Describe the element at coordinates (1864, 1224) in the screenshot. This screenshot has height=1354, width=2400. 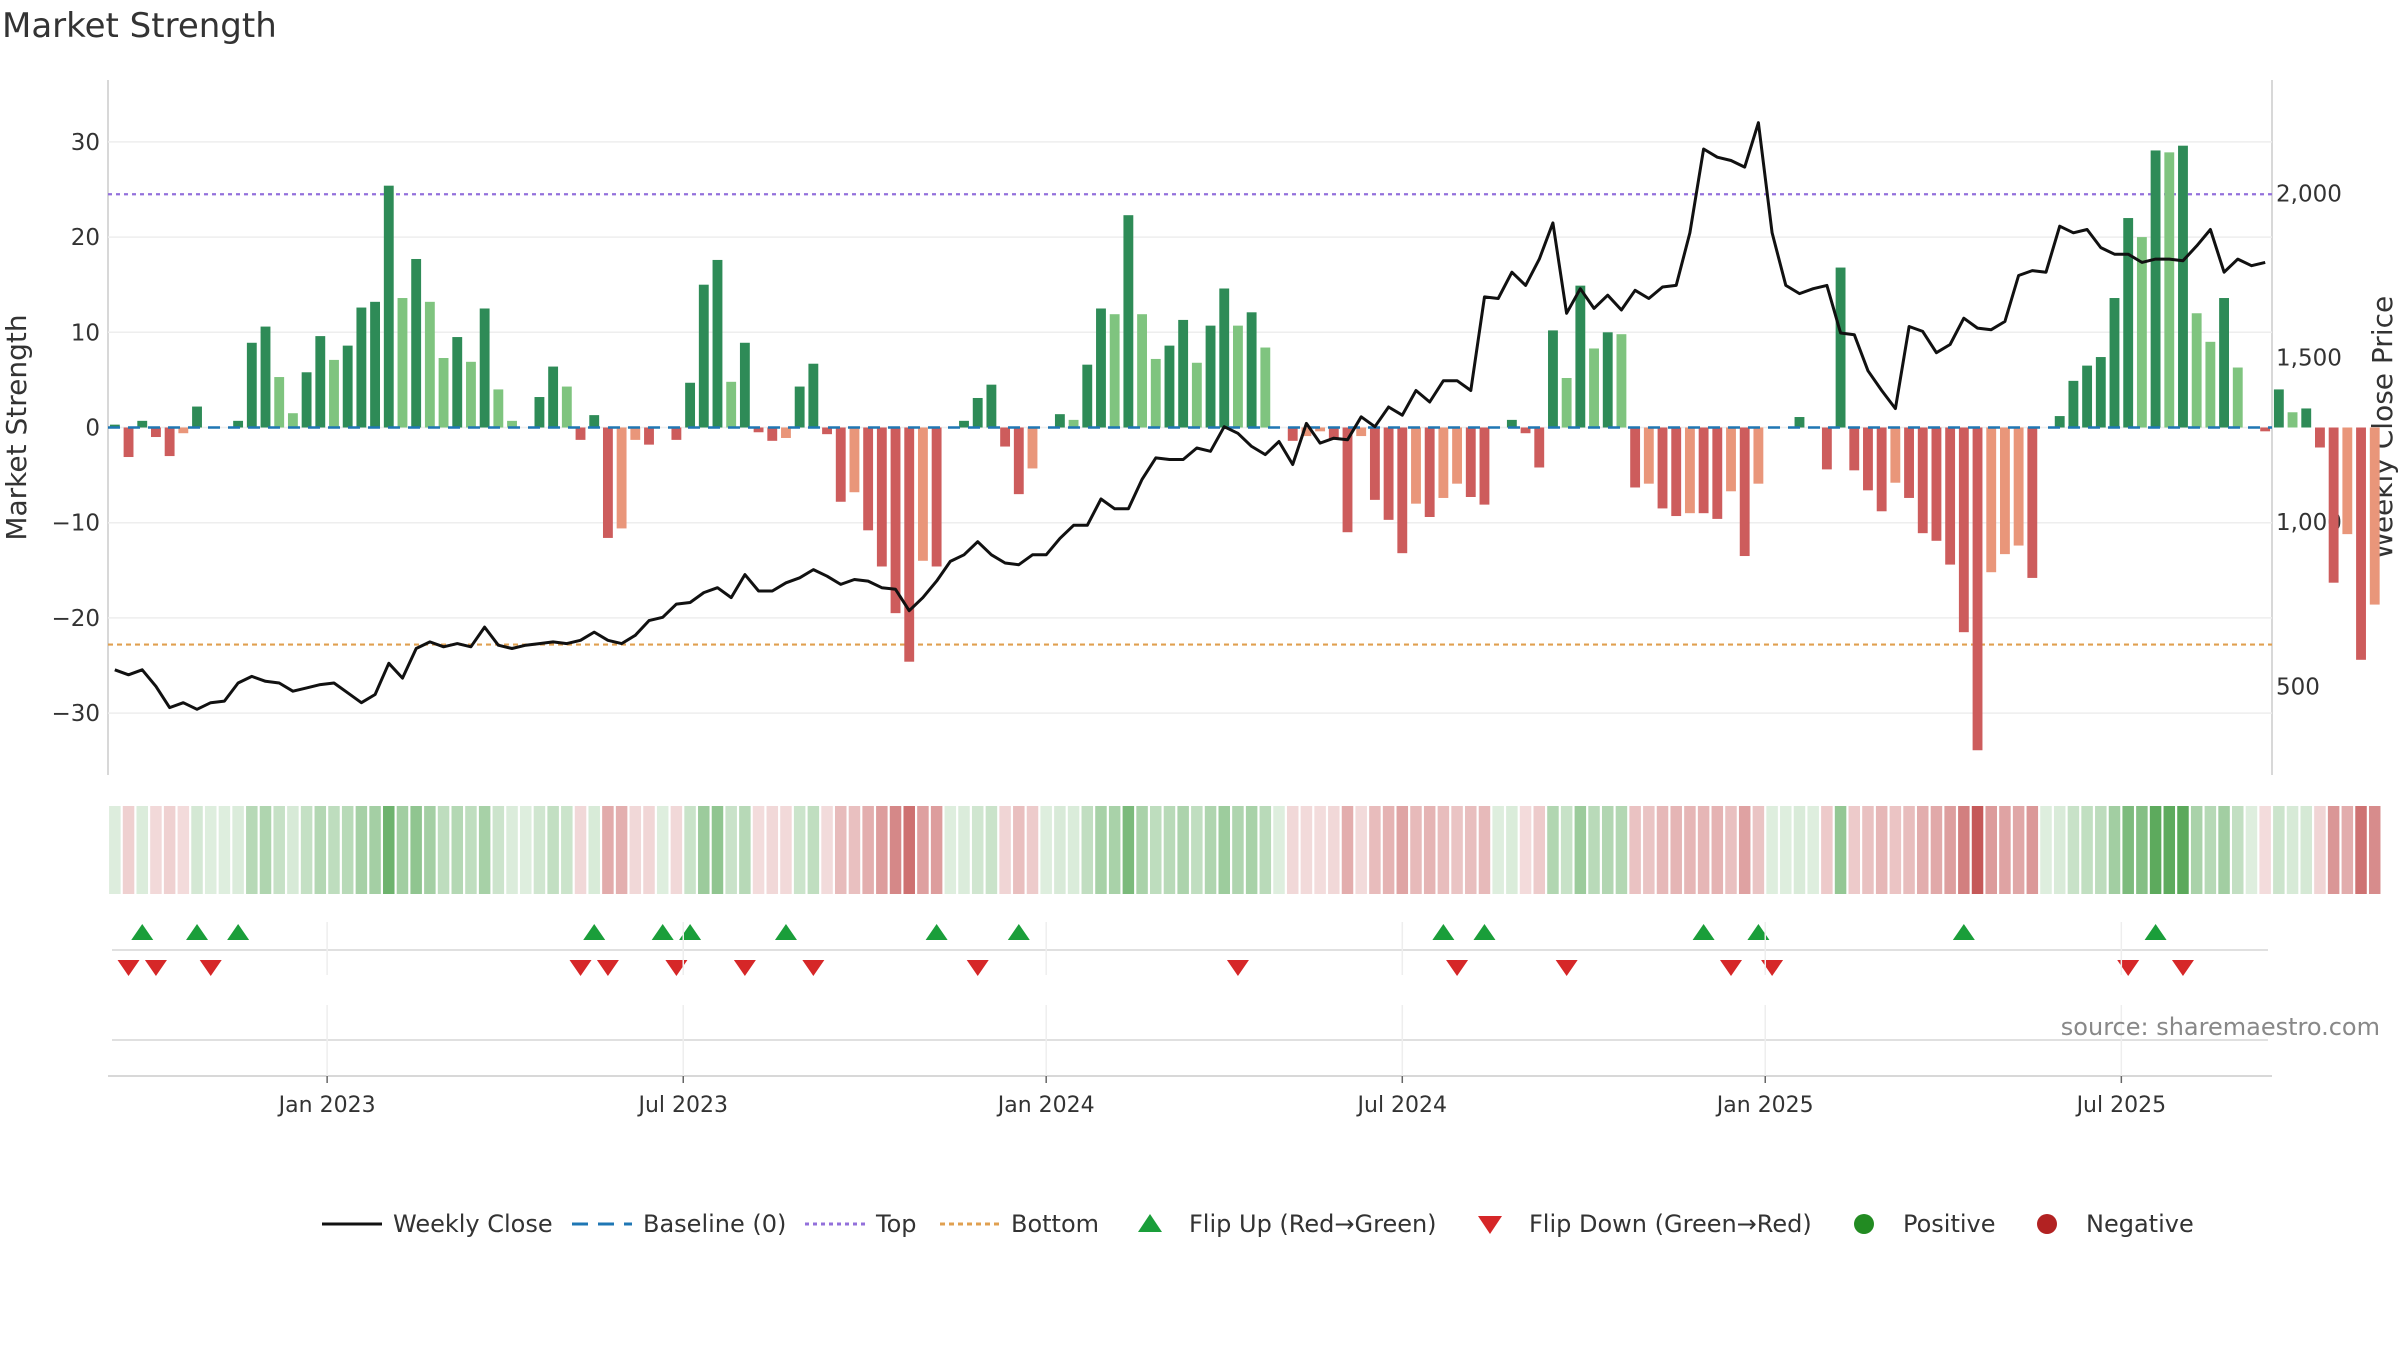
I see `legend-swatch-dot` at that location.